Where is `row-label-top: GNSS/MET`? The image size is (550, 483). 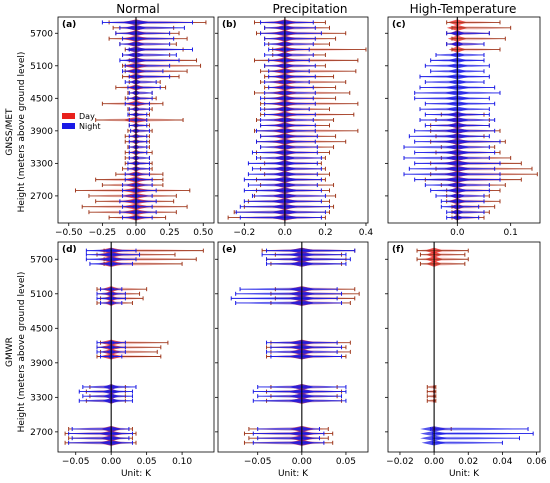 row-label-top: GNSS/MET is located at coordinates (10, 132).